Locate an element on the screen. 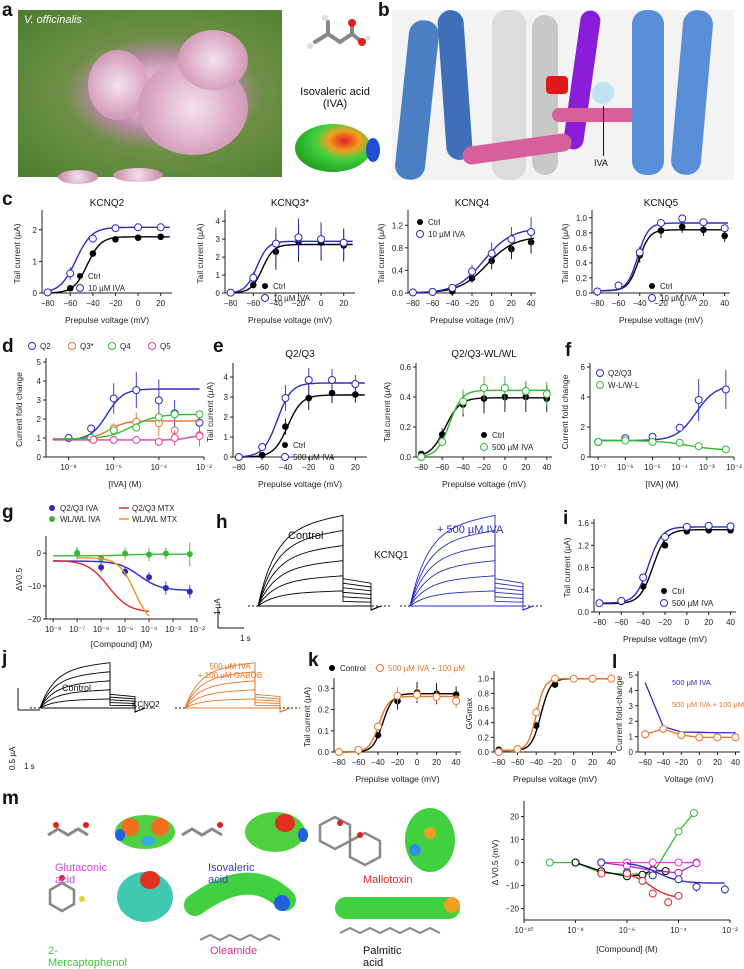 Image resolution: width=744 pixels, height=969 pixels. kcnq-channel-structure: IVA is located at coordinates (563, 95).